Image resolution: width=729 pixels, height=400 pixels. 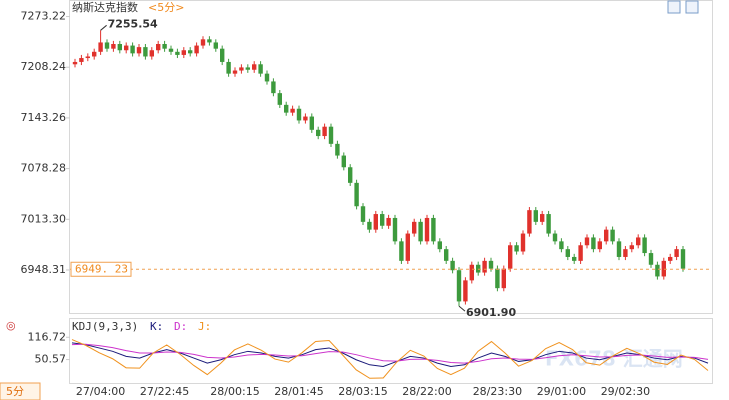 I want to click on last-price-label: 6949. 23, so click(x=101, y=268).